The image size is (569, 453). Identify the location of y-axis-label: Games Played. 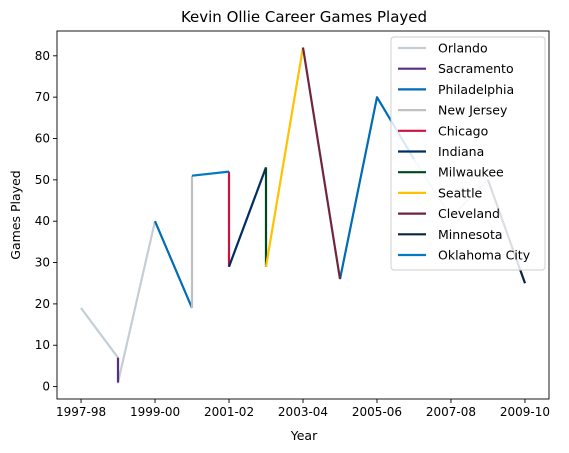
(15, 214).